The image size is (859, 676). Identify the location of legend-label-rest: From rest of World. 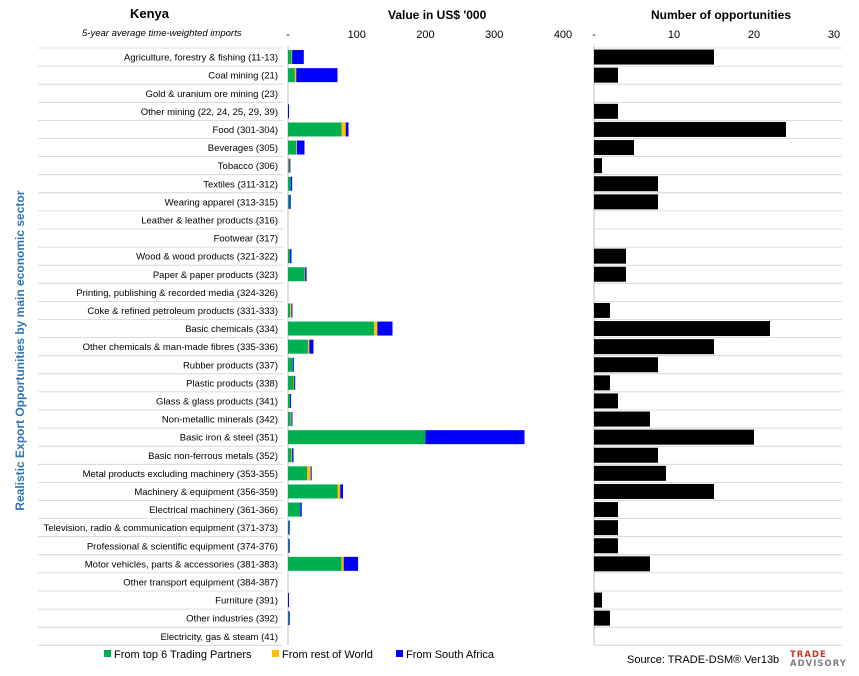
(327, 655).